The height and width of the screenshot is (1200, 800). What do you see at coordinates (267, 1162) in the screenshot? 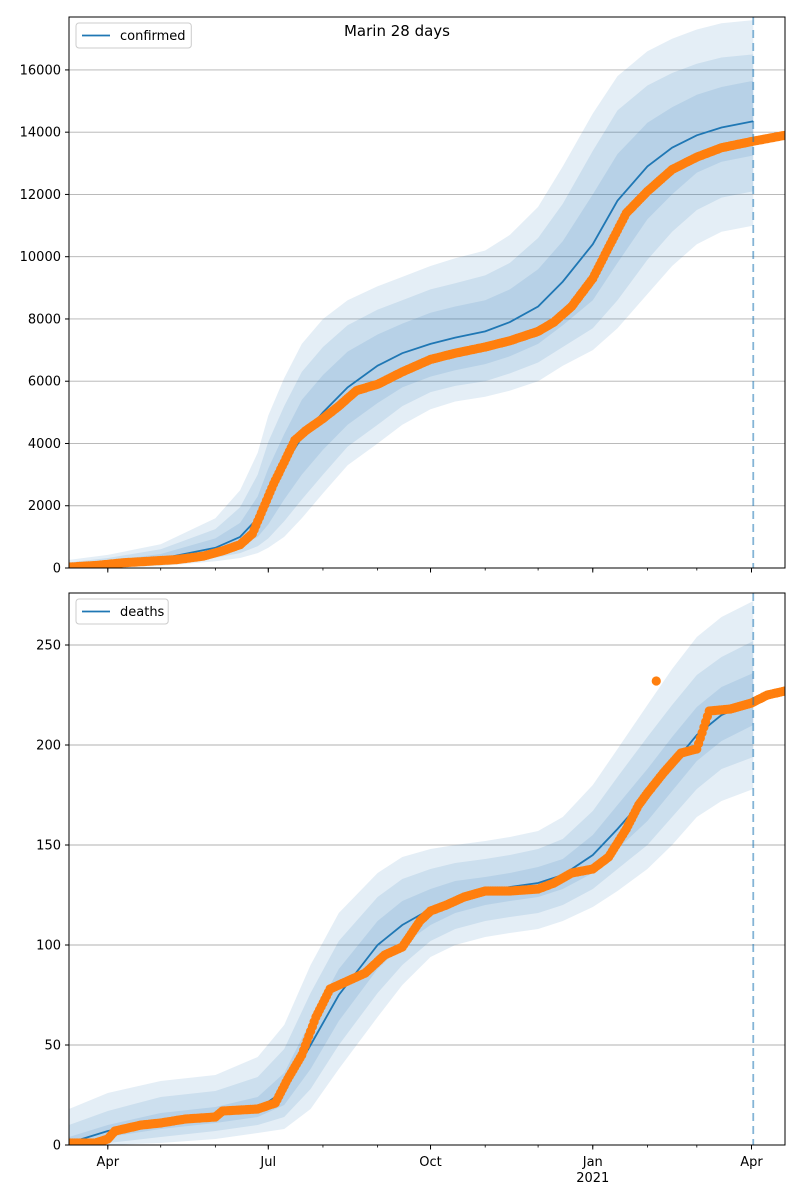
I see `x-tick-label: Jul` at bounding box center [267, 1162].